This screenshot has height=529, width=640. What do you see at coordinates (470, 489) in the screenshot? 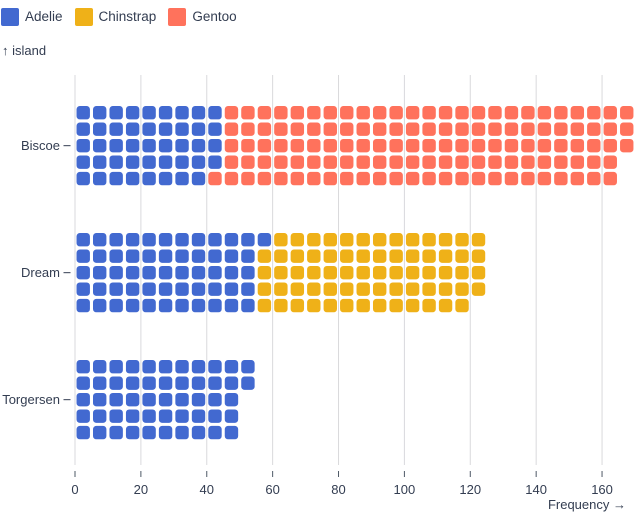
I see `x-tick-label: 120` at bounding box center [470, 489].